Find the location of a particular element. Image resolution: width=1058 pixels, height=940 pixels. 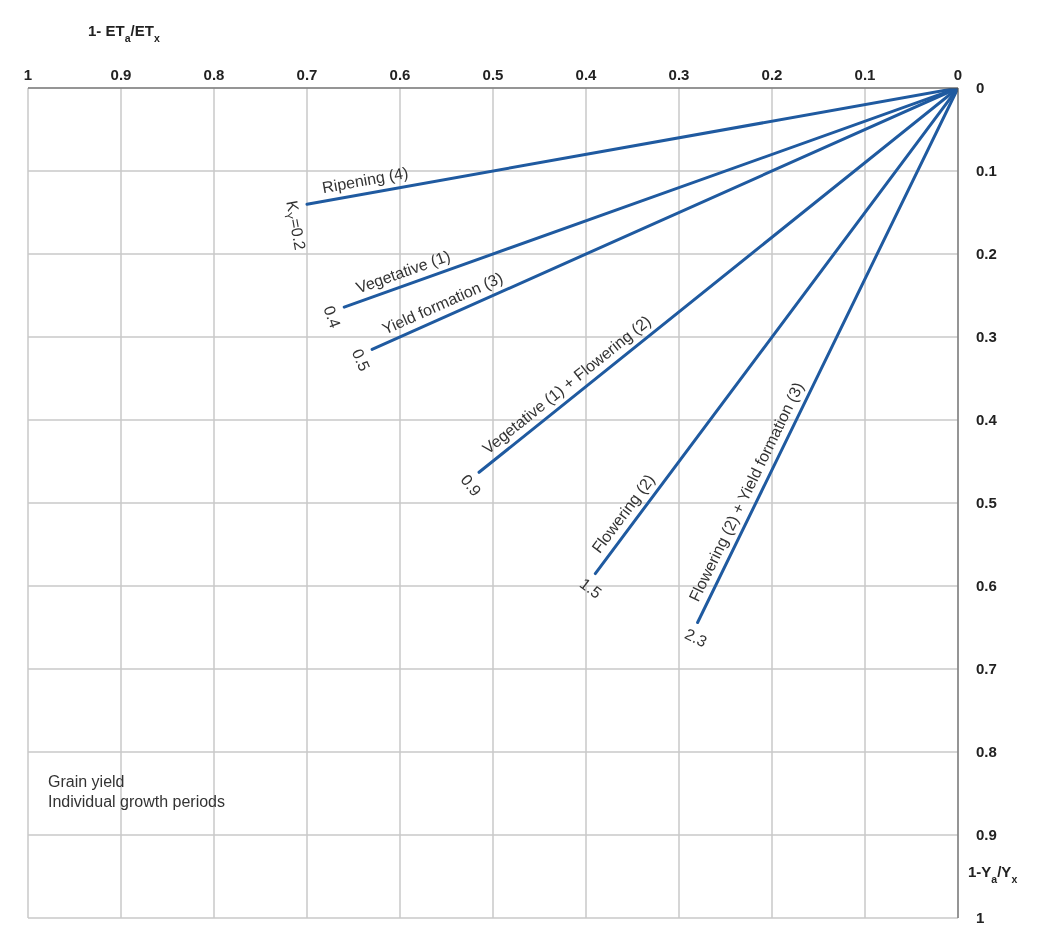

y-tick-label: 0.3 is located at coordinates (986, 337).